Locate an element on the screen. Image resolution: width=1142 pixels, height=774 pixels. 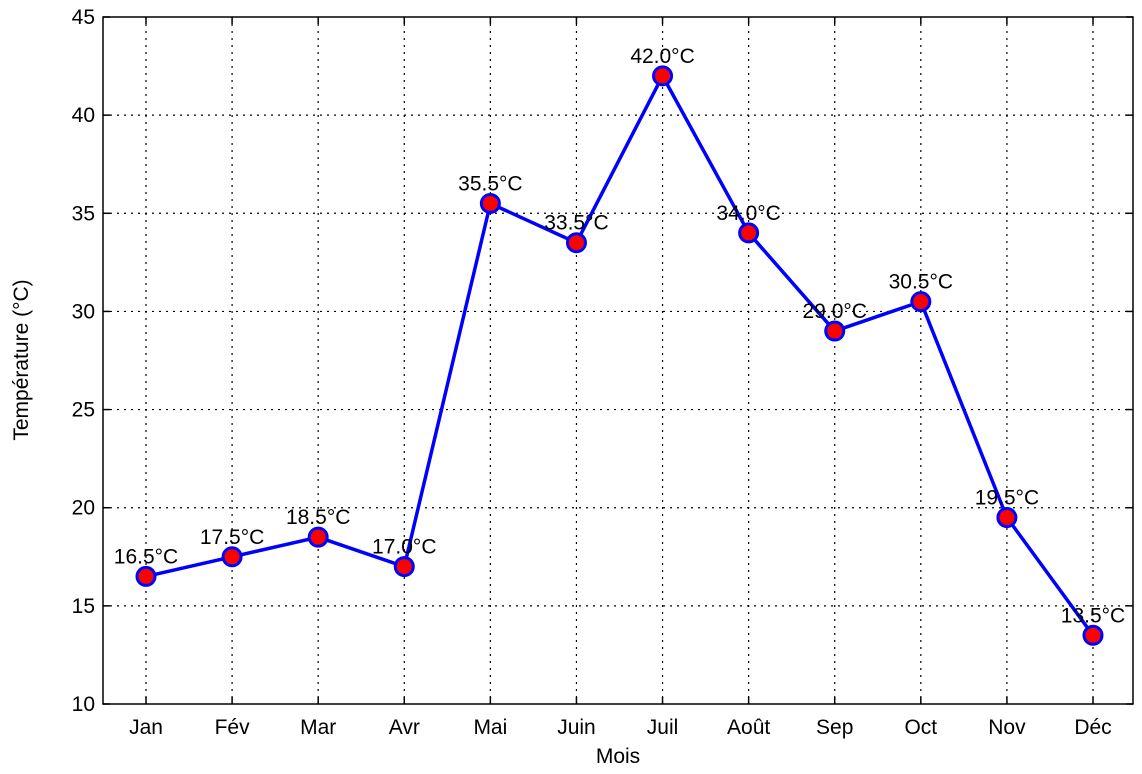
data-label: 34.0°C is located at coordinates (748, 213).